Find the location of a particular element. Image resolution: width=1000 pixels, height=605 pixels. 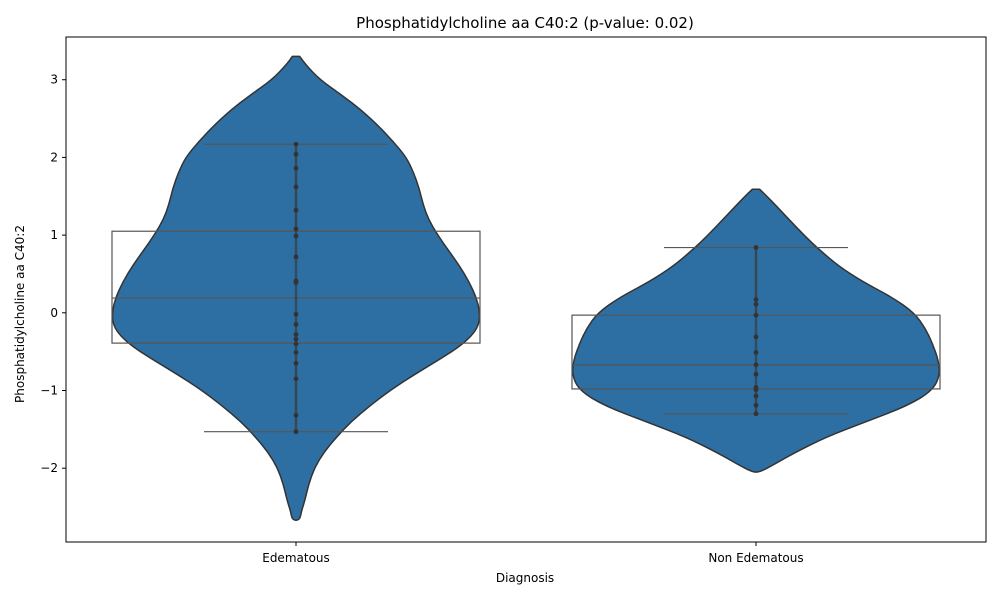

y-tick-label: 1 is located at coordinates (54, 235).